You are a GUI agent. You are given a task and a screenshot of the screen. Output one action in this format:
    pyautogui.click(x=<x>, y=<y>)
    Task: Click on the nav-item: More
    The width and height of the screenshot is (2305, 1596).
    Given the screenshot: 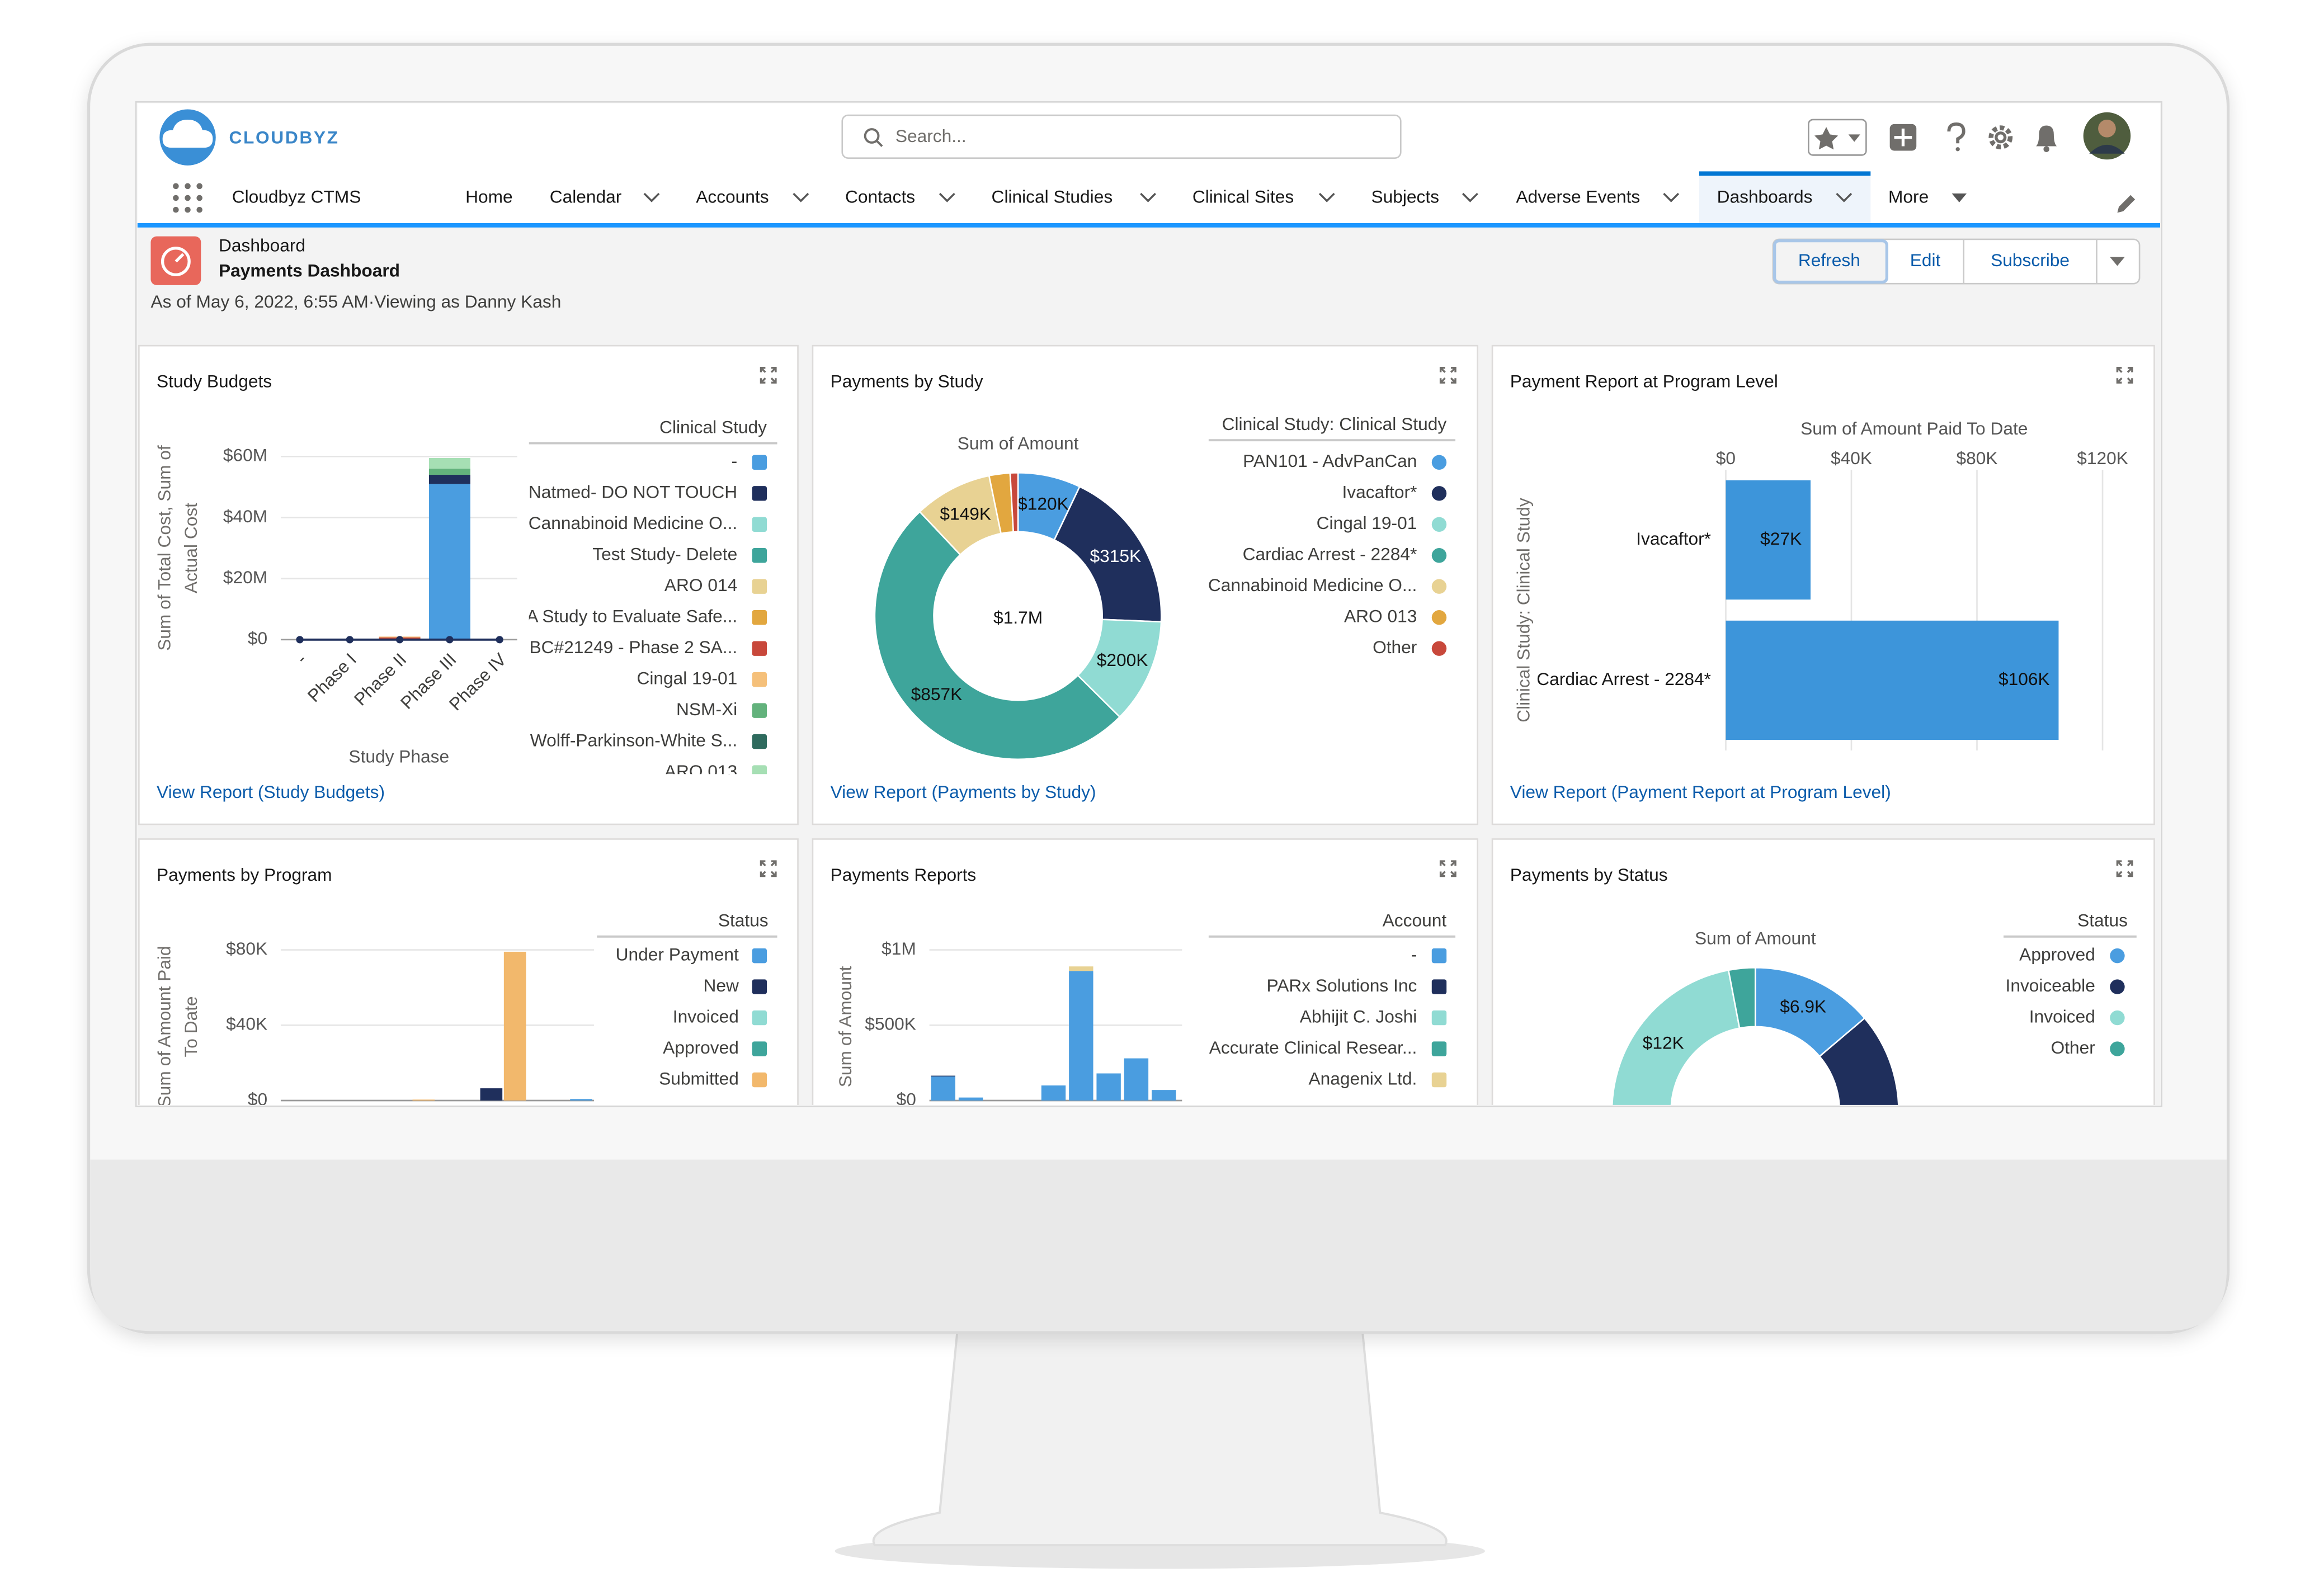 What is the action you would take?
    pyautogui.click(x=1908, y=196)
    